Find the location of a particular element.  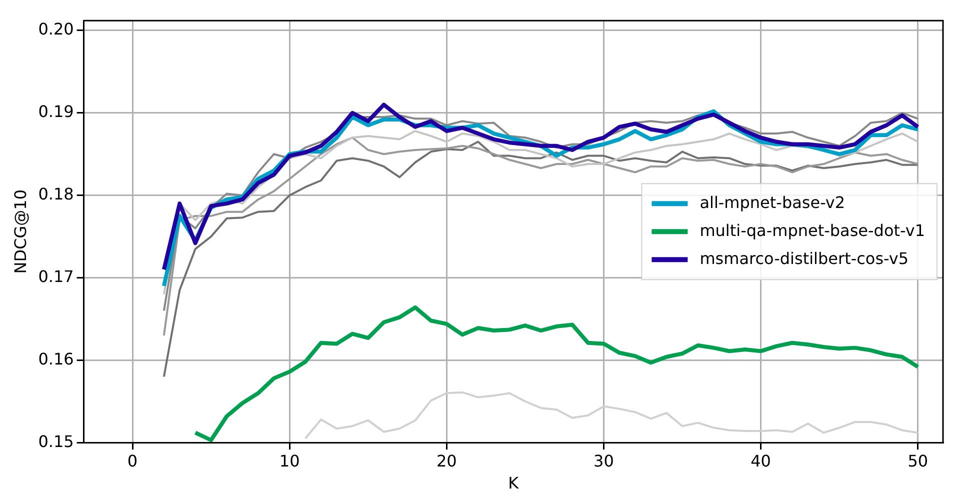

legend-label: multi-qa-mpnet-base-dot-v1 is located at coordinates (812, 230).